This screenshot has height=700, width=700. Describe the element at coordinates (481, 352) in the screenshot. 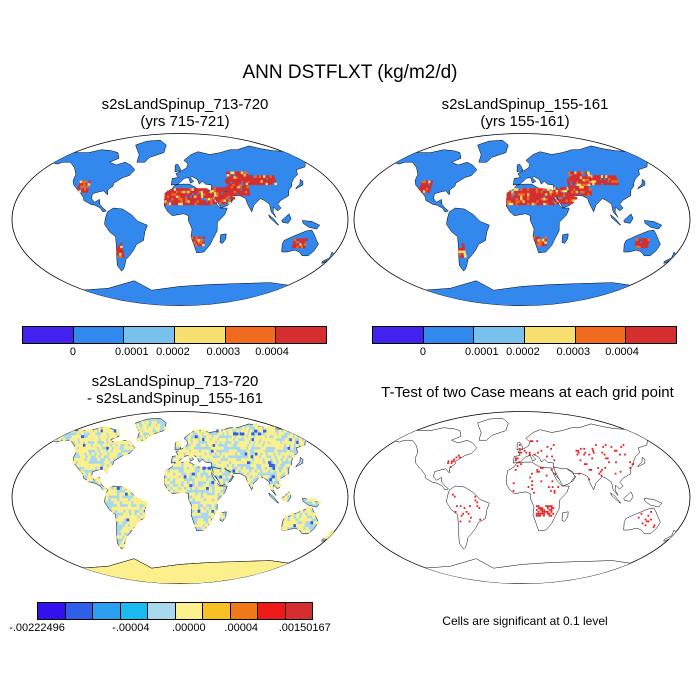

I see `colorbar-tick-label: 0.0001` at that location.